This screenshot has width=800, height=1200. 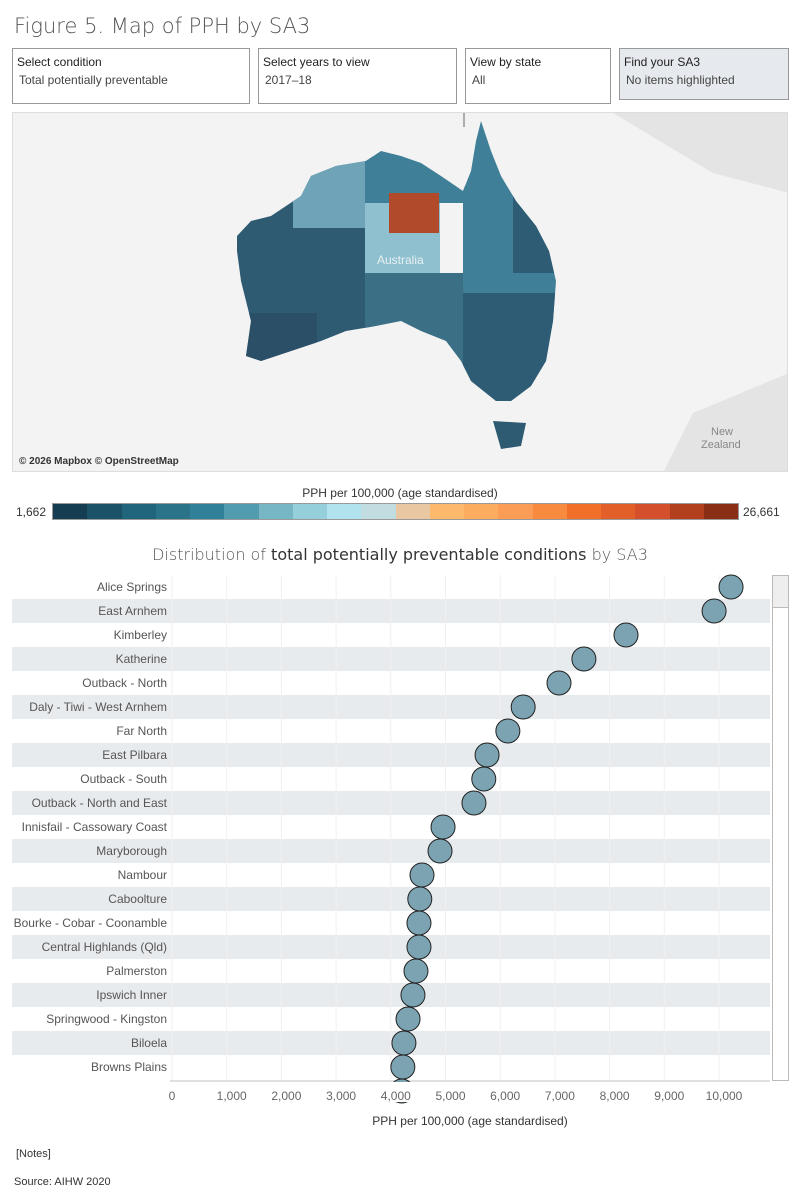 I want to click on tasmania, so click(x=509, y=435).